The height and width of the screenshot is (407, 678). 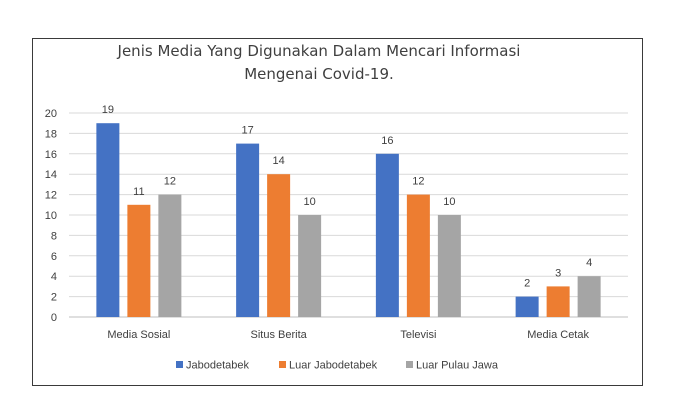 I want to click on y-tick-label: 4, so click(x=54, y=277).